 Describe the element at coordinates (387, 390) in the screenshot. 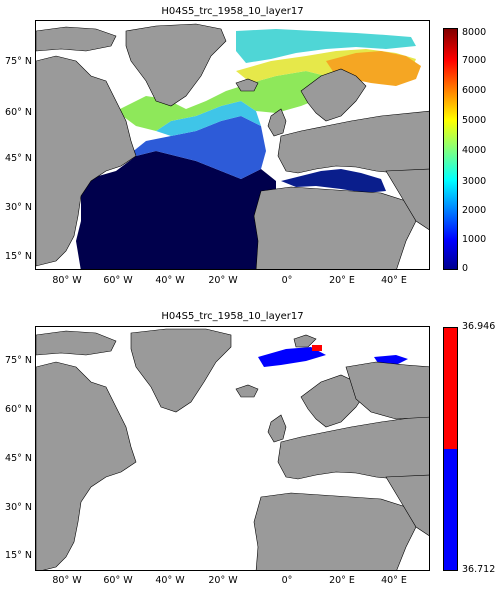

I see `russia-north` at that location.